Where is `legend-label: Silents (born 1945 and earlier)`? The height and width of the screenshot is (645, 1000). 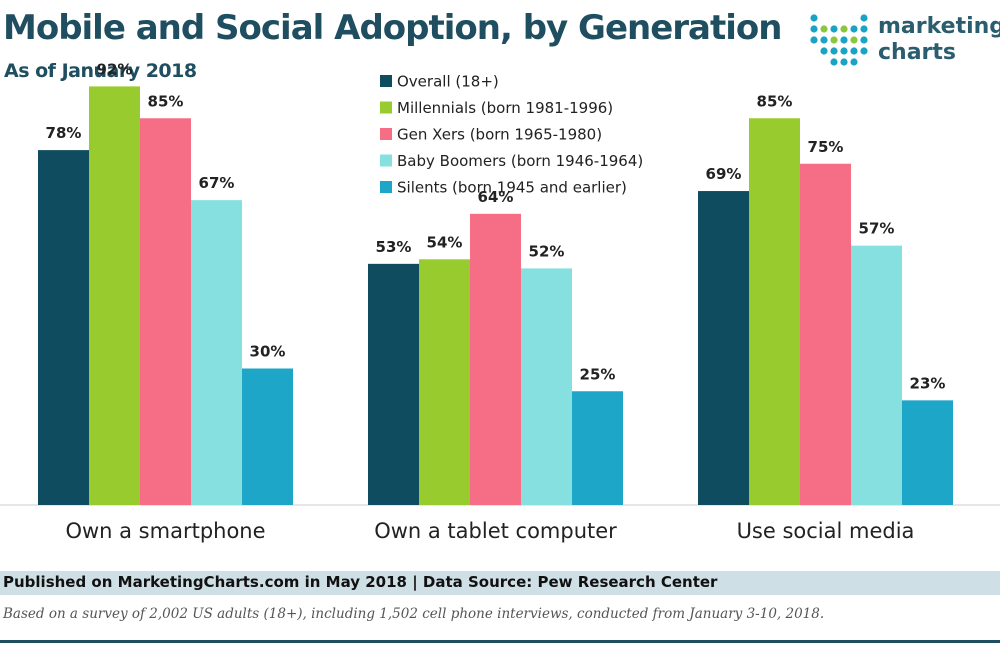 legend-label: Silents (born 1945 and earlier) is located at coordinates (512, 188).